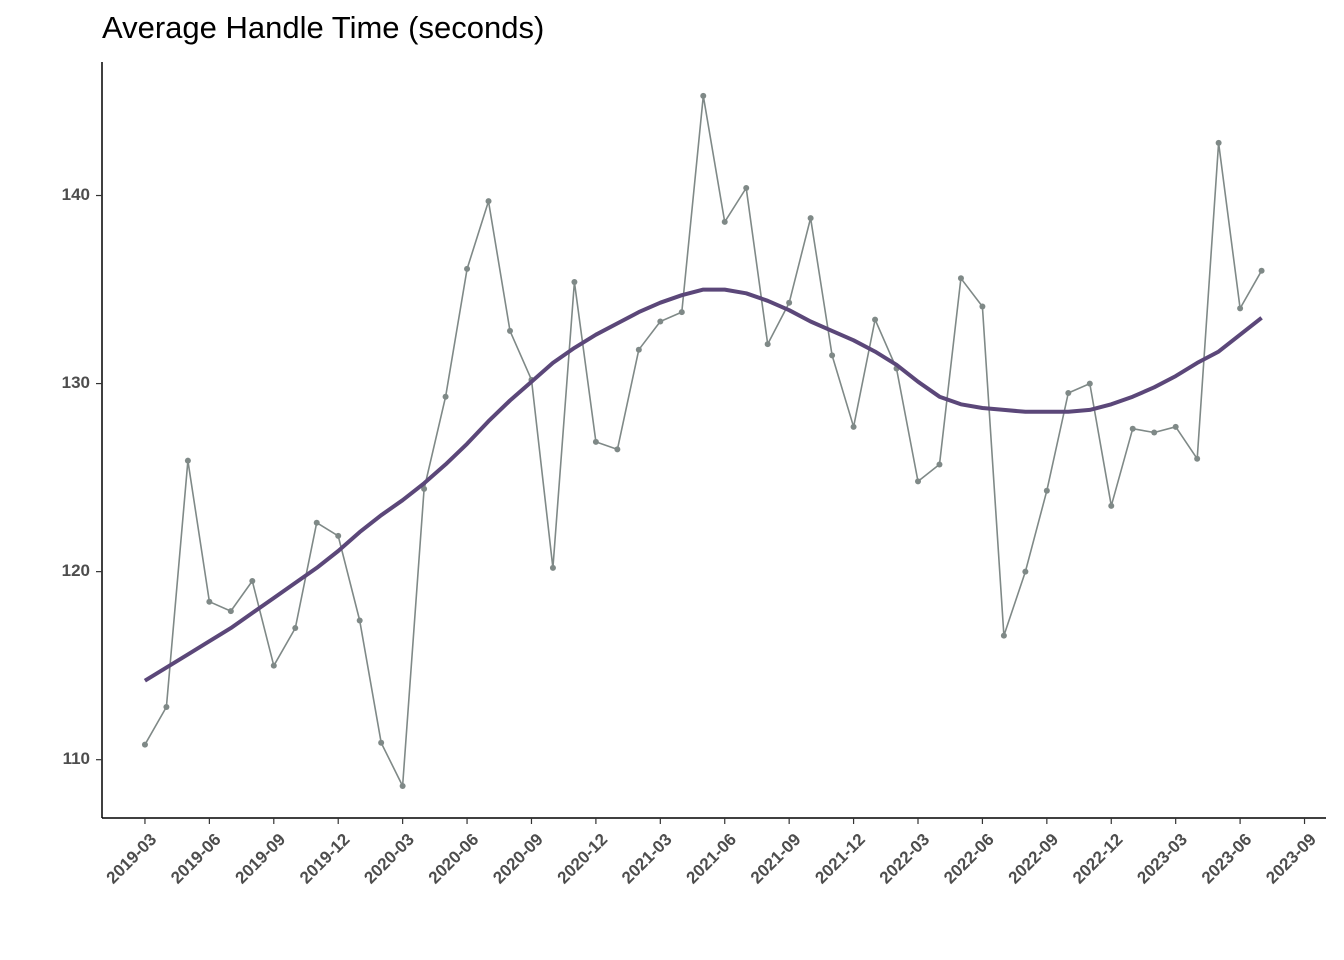 This screenshot has height=960, width=1344. I want to click on x-tick-label: 2021-12, so click(840, 859).